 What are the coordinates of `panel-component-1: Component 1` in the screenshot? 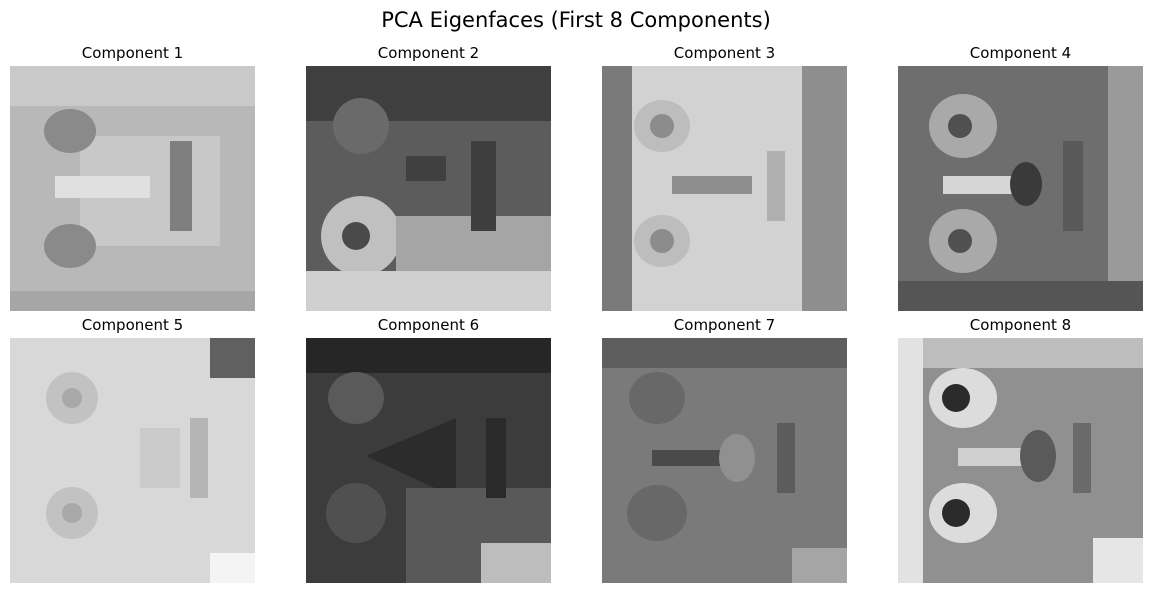 It's located at (132, 177).